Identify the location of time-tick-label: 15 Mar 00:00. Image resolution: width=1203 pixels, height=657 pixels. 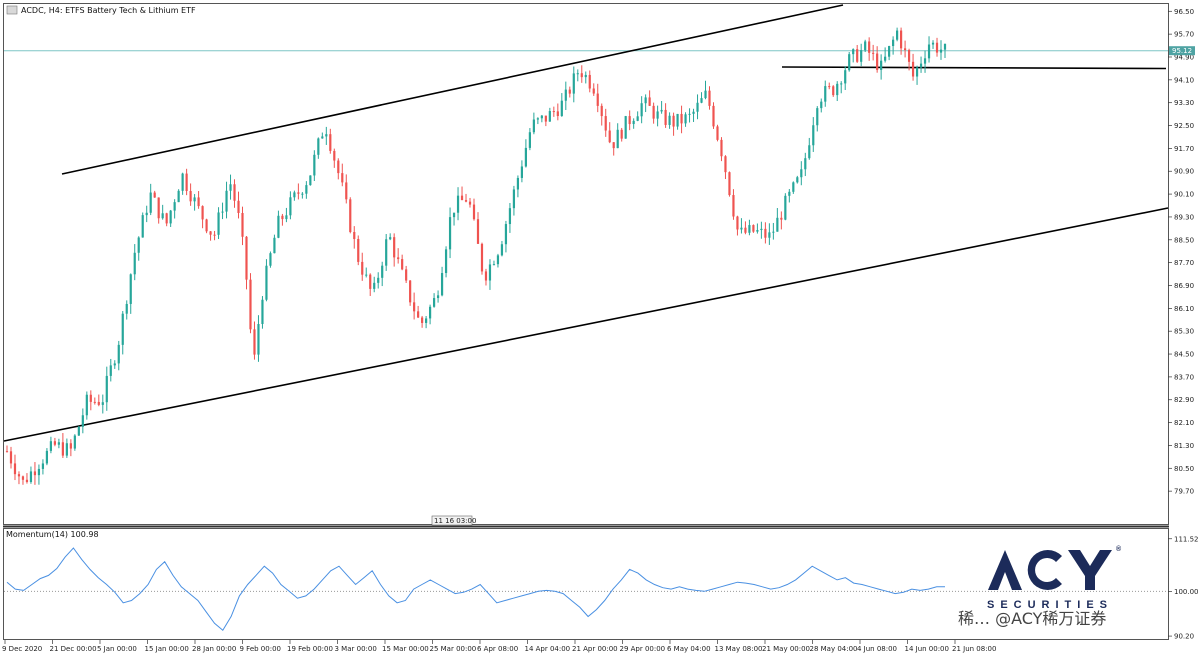
(405, 649).